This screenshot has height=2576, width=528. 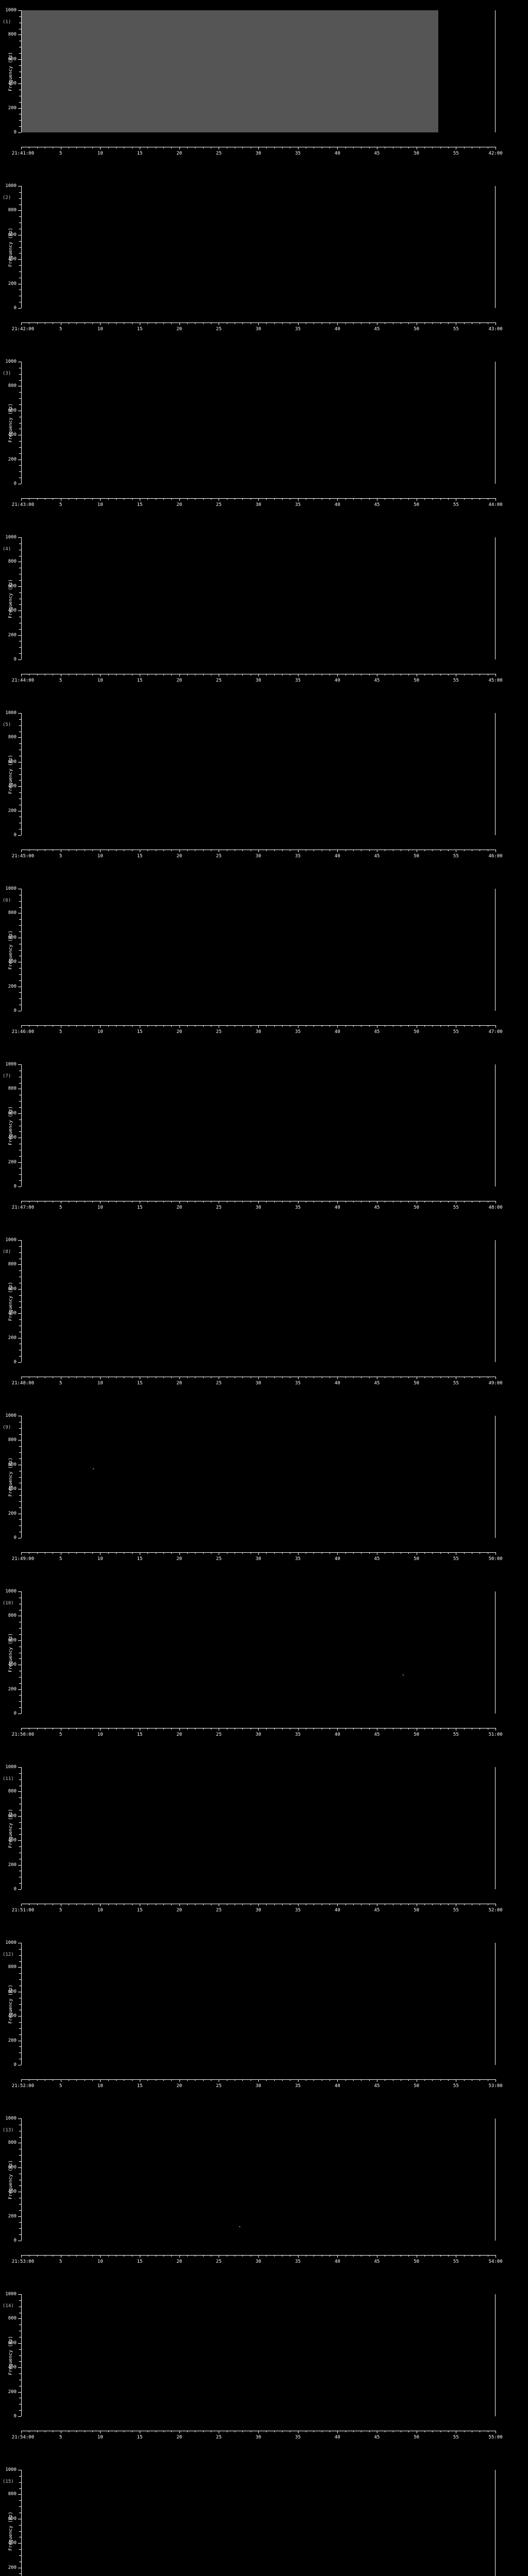 I want to click on x-tick-label: 55, so click(x=456, y=1383).